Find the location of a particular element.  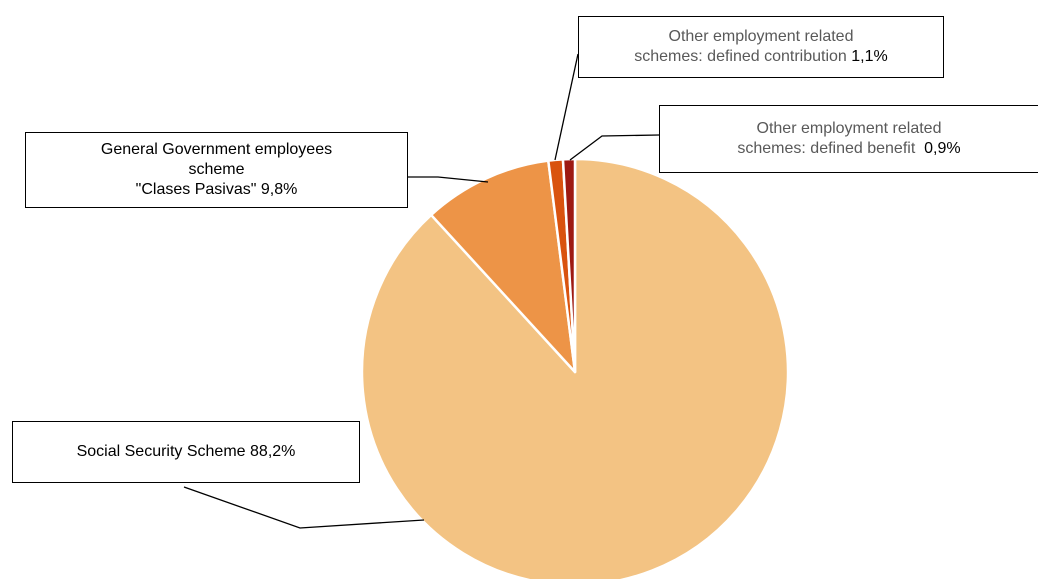

label-value: 9,8% is located at coordinates (279, 189).